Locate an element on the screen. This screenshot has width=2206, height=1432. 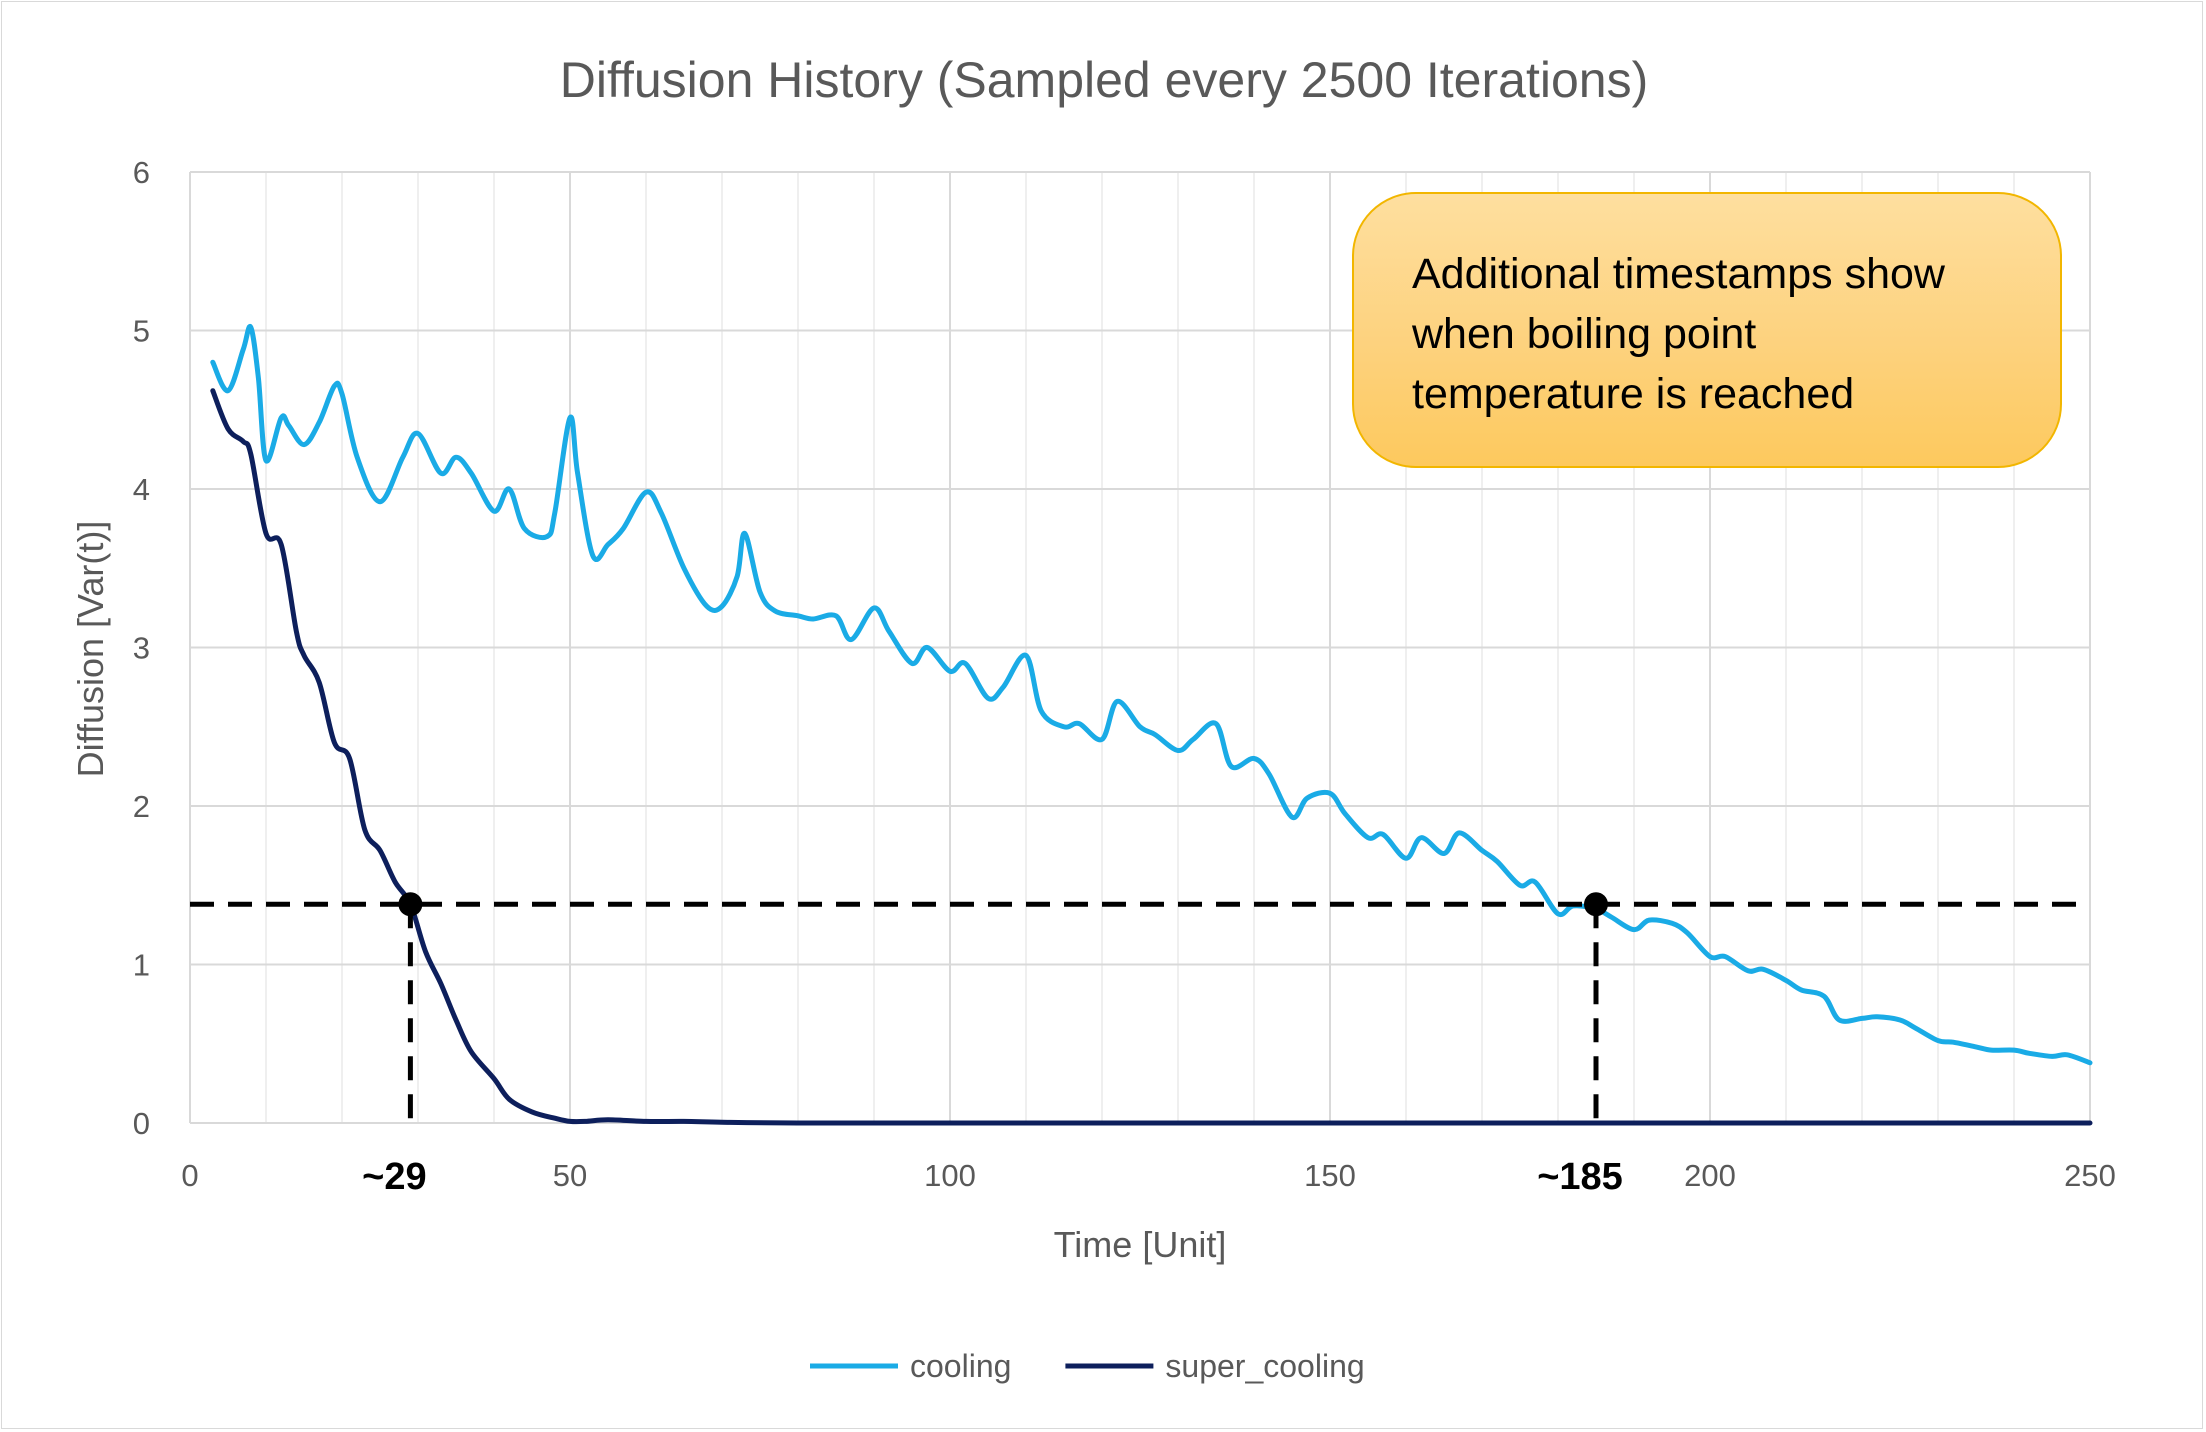
marker-label: ~185 is located at coordinates (1580, 1177).